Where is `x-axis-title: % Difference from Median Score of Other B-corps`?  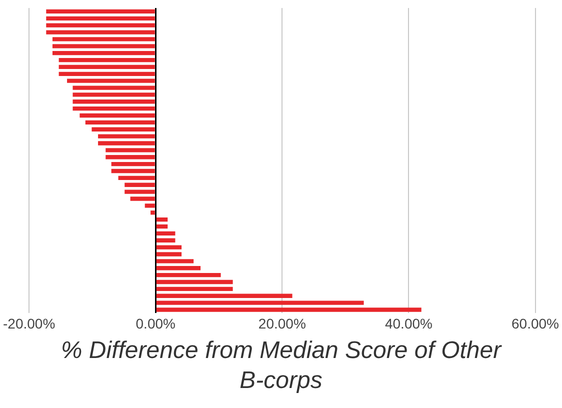
x-axis-title: % Difference from Median Score of Other B-corps is located at coordinates (281, 366).